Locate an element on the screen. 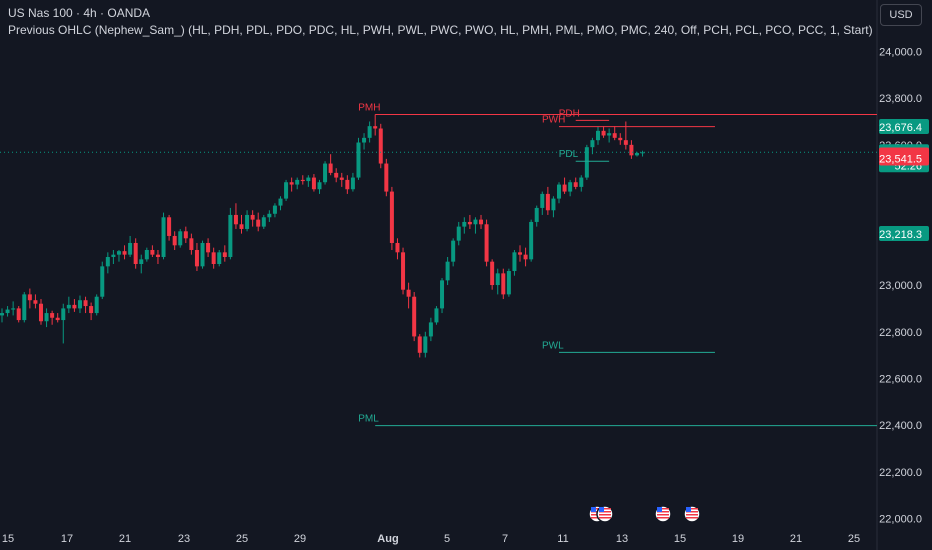 The image size is (932, 550). price-label-value: 23,218.3 is located at coordinates (900, 235).